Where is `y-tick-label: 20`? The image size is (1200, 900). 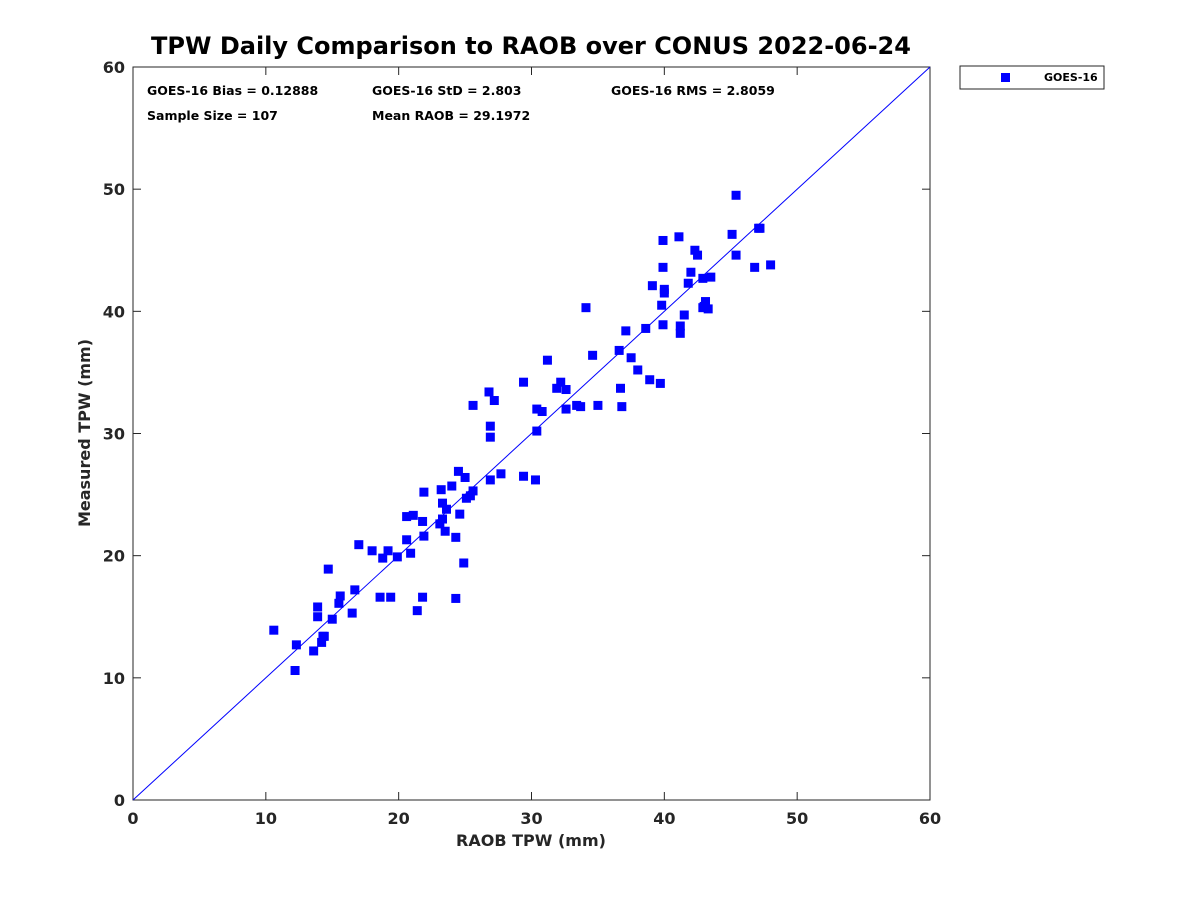
y-tick-label: 20 is located at coordinates (114, 556).